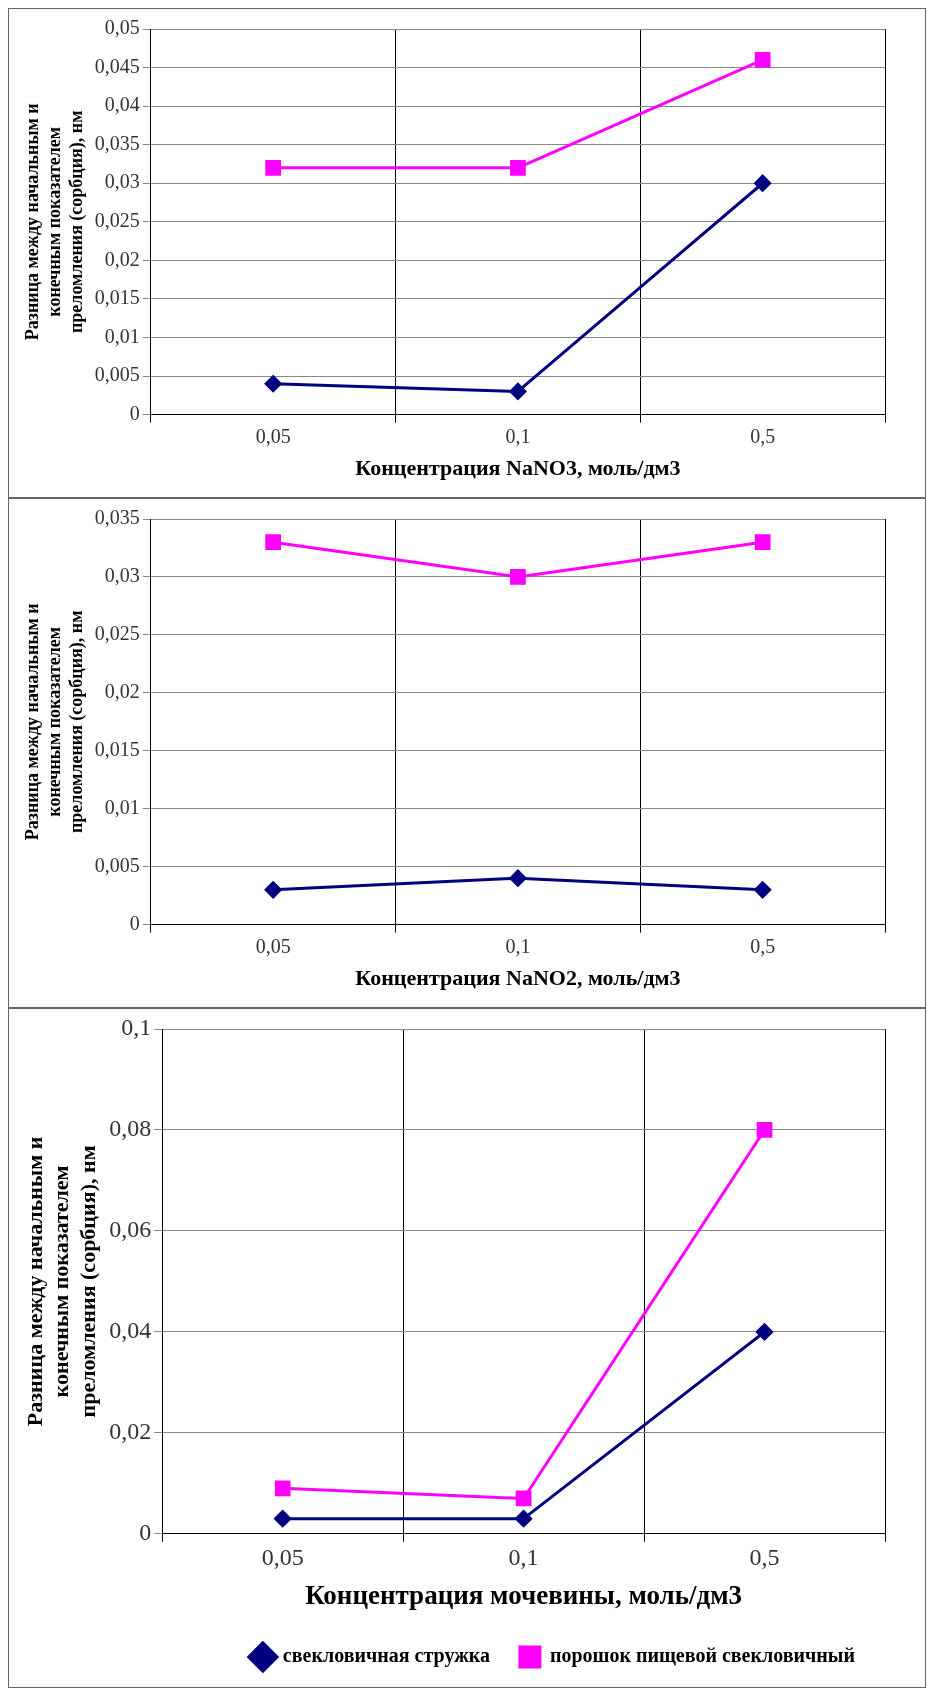  I want to click on y-tick-label: 0,05, so click(122, 27).